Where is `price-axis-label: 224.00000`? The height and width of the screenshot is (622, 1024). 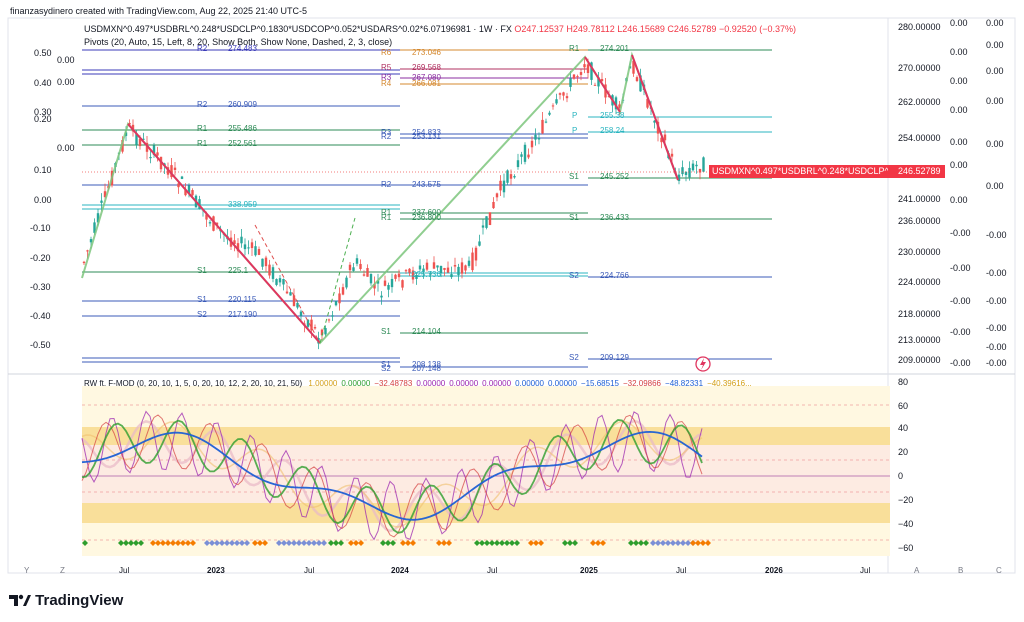 price-axis-label: 224.00000 is located at coordinates (919, 282).